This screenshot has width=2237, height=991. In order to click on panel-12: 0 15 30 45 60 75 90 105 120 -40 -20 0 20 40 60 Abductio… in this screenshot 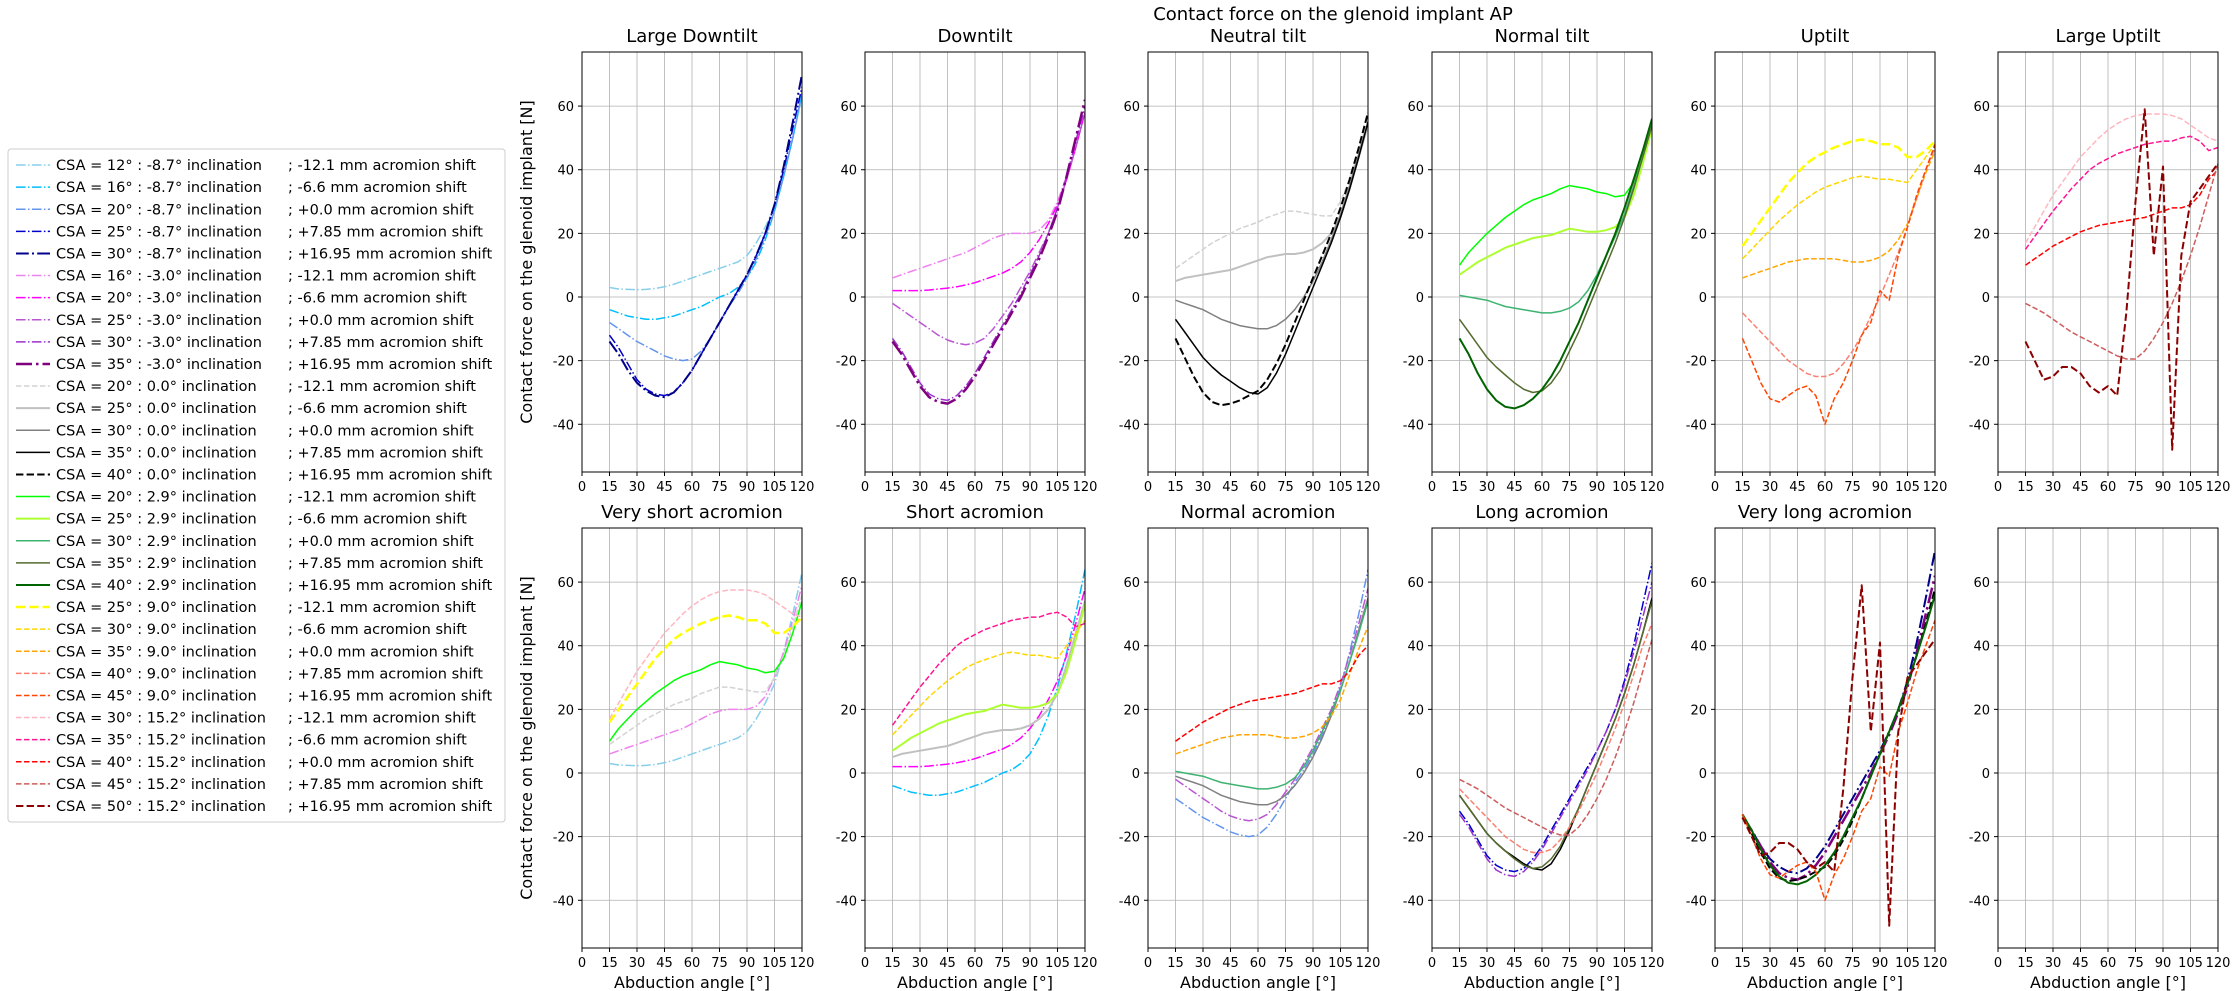, I will do `click(2099, 759)`.